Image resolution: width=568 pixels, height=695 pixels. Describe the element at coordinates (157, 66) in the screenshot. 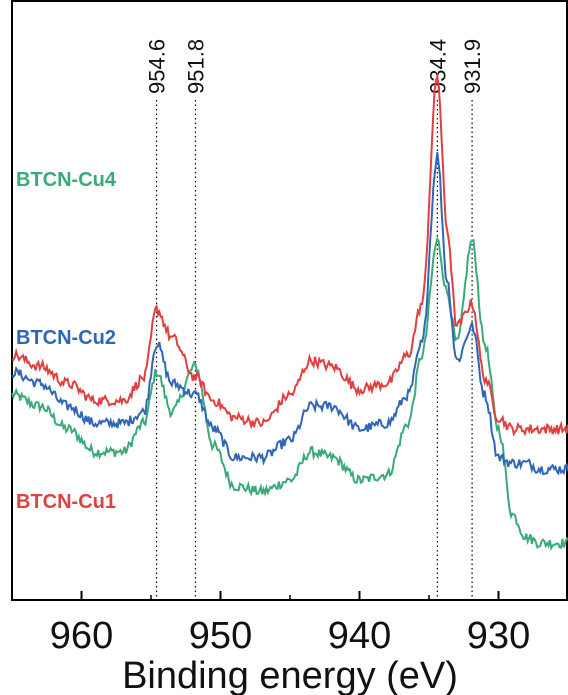

I see `peak-label-954.6: 954.6` at that location.